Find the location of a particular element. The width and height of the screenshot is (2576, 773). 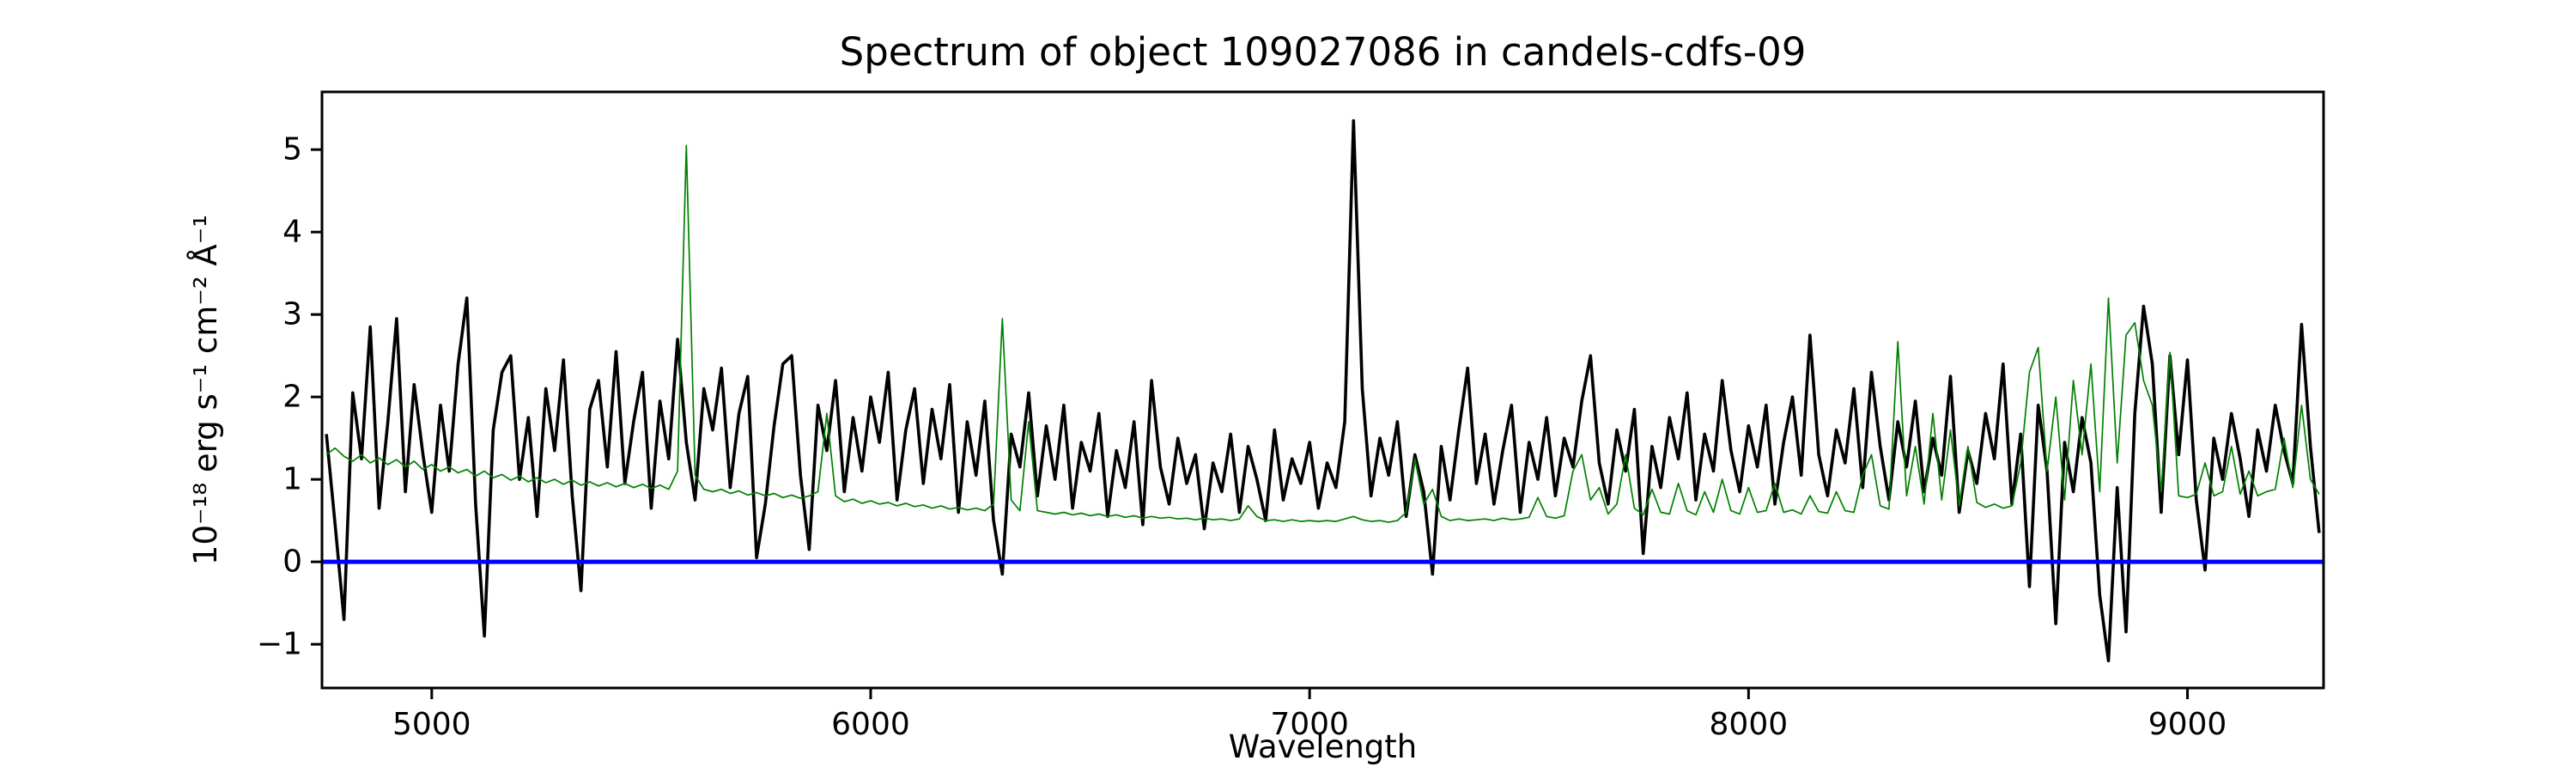

x-tick-label: 8000 is located at coordinates (1749, 724).